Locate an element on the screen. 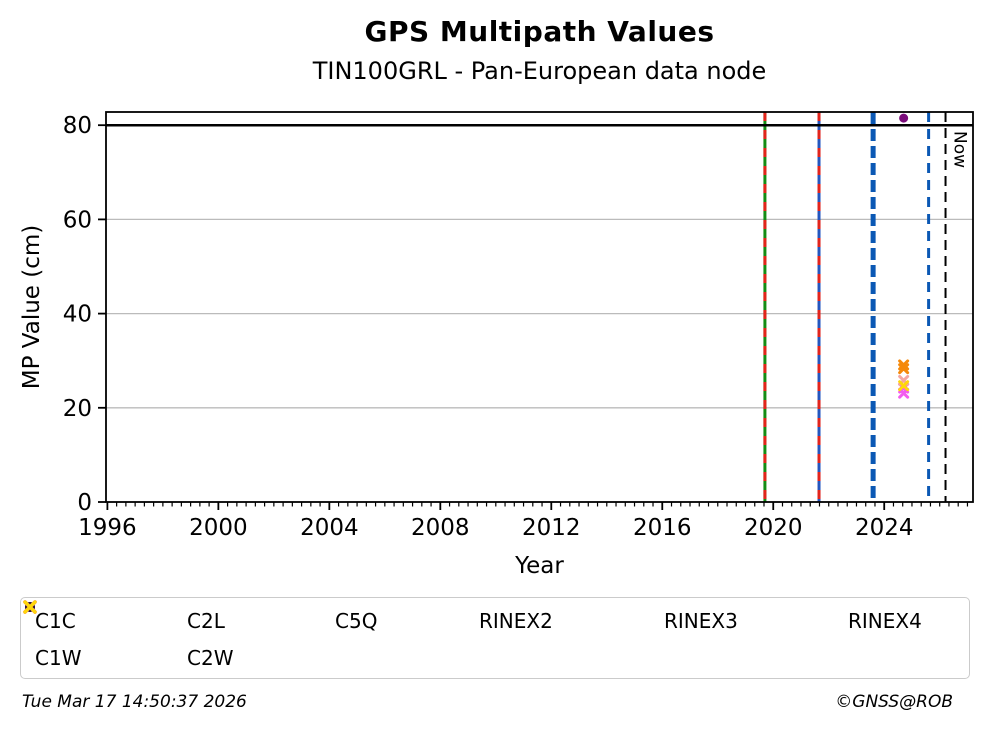 This screenshot has height=734, width=993. chart-subtitle: TIN100GRL - Pan-European data node is located at coordinates (539, 71).